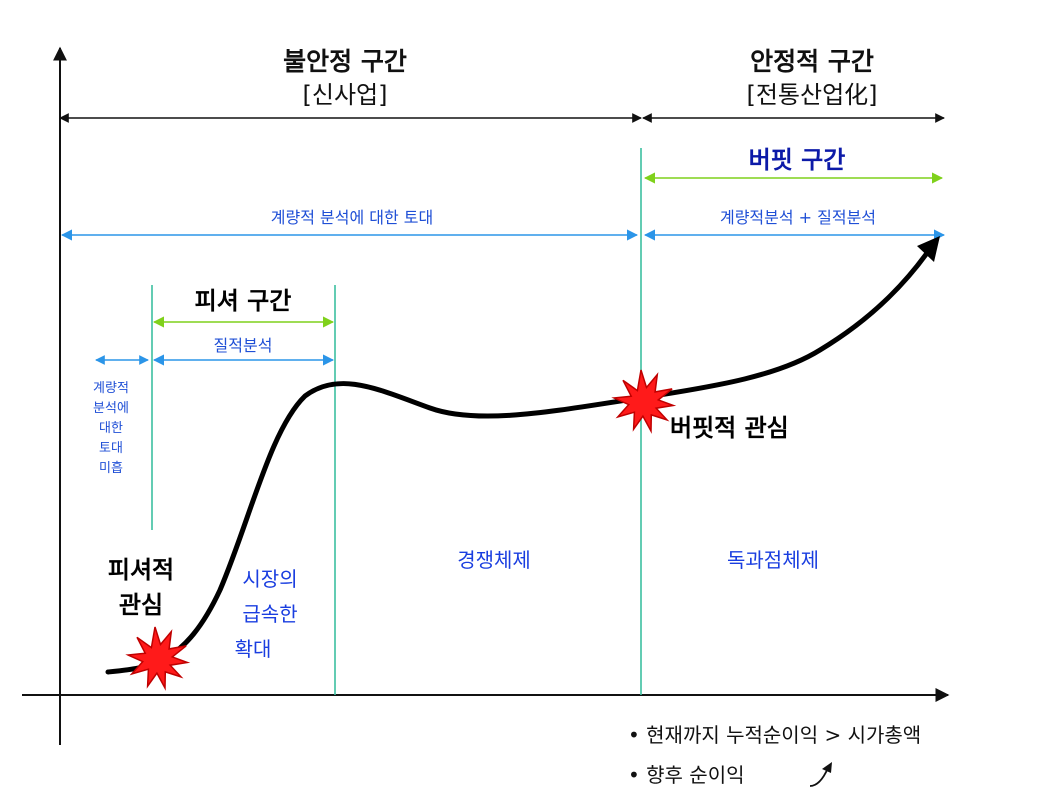  What do you see at coordinates (158, 658) in the screenshot?
I see `fisher-interest-star-icon` at bounding box center [158, 658].